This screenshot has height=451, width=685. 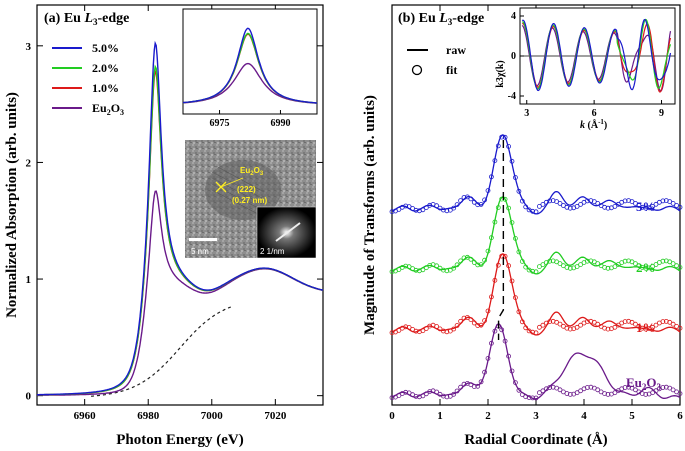 What do you see at coordinates (252, 171) in the screenshot?
I see `tem-phase-label: Eu2O3` at bounding box center [252, 171].